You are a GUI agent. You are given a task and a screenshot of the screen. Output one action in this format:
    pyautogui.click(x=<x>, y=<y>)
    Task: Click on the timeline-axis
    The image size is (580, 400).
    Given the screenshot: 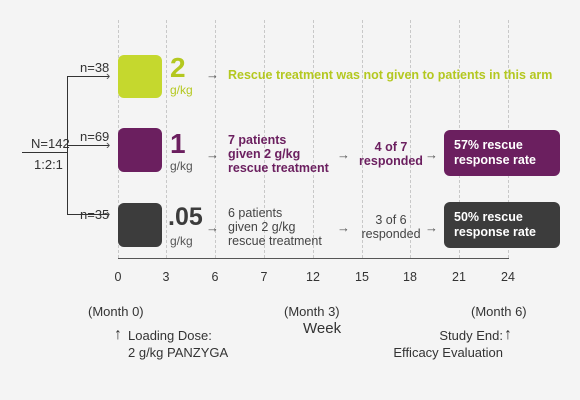 What is the action you would take?
    pyautogui.click(x=313, y=258)
    